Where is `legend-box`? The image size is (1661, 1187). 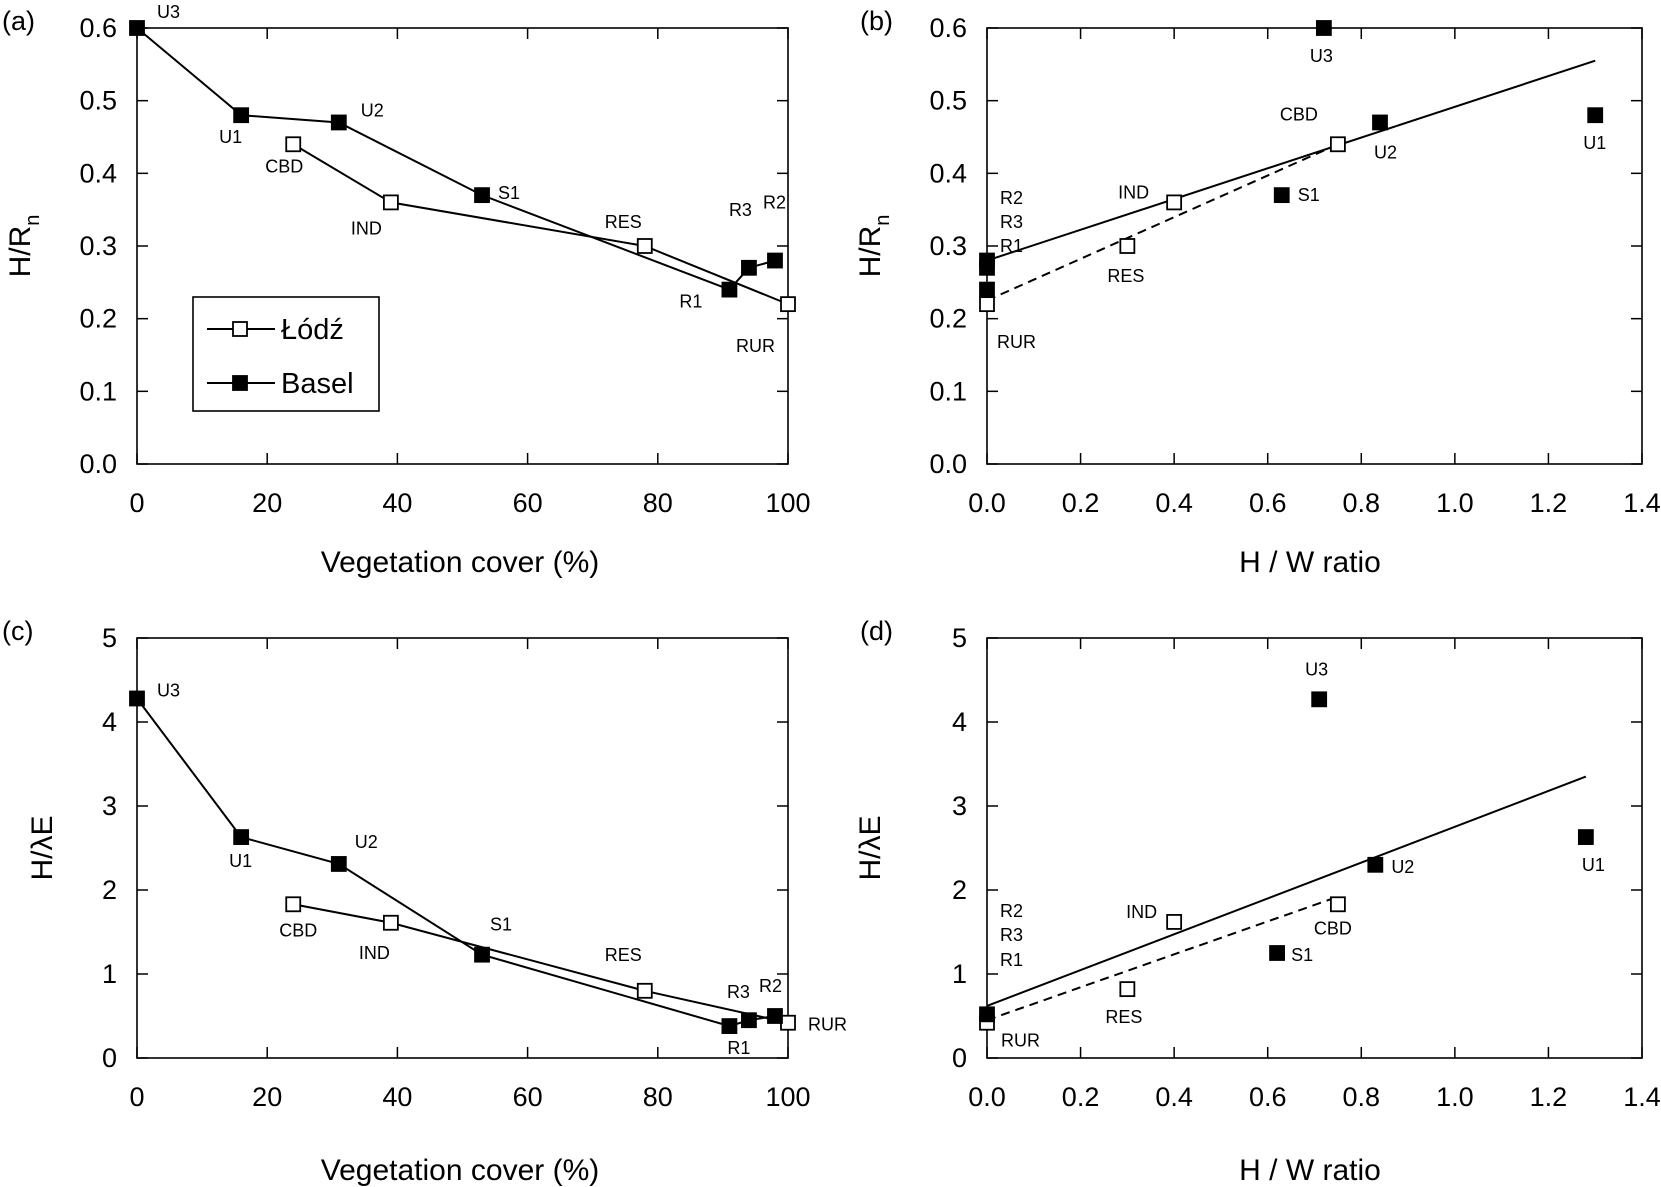
legend-box is located at coordinates (286, 354).